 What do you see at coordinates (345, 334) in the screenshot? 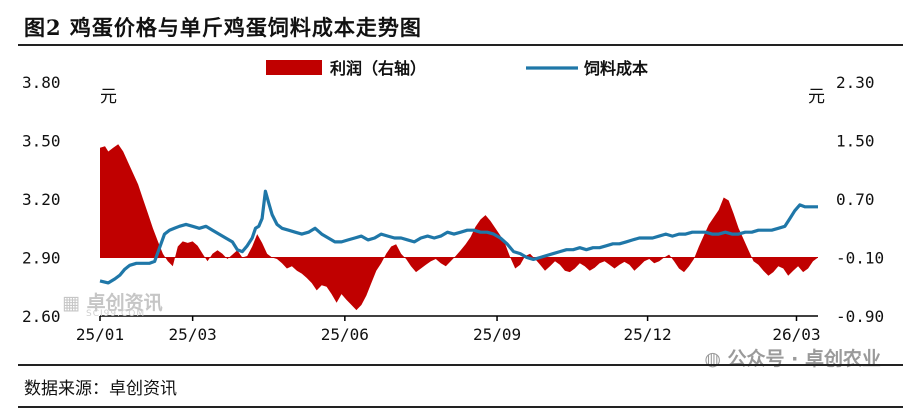
I see `x-tick-label: 25/06` at bounding box center [345, 334].